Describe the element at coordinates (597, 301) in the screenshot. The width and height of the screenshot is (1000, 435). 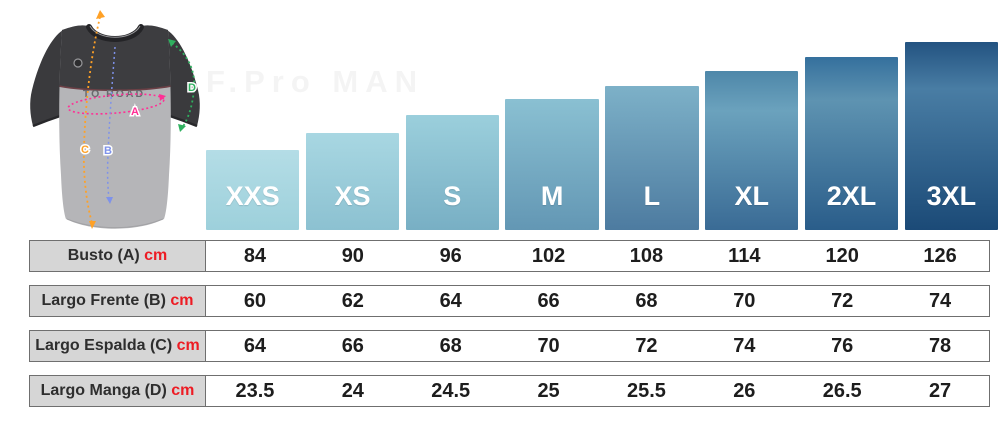
I see `row-values: 60 62 64 66 68 70 72 74` at that location.